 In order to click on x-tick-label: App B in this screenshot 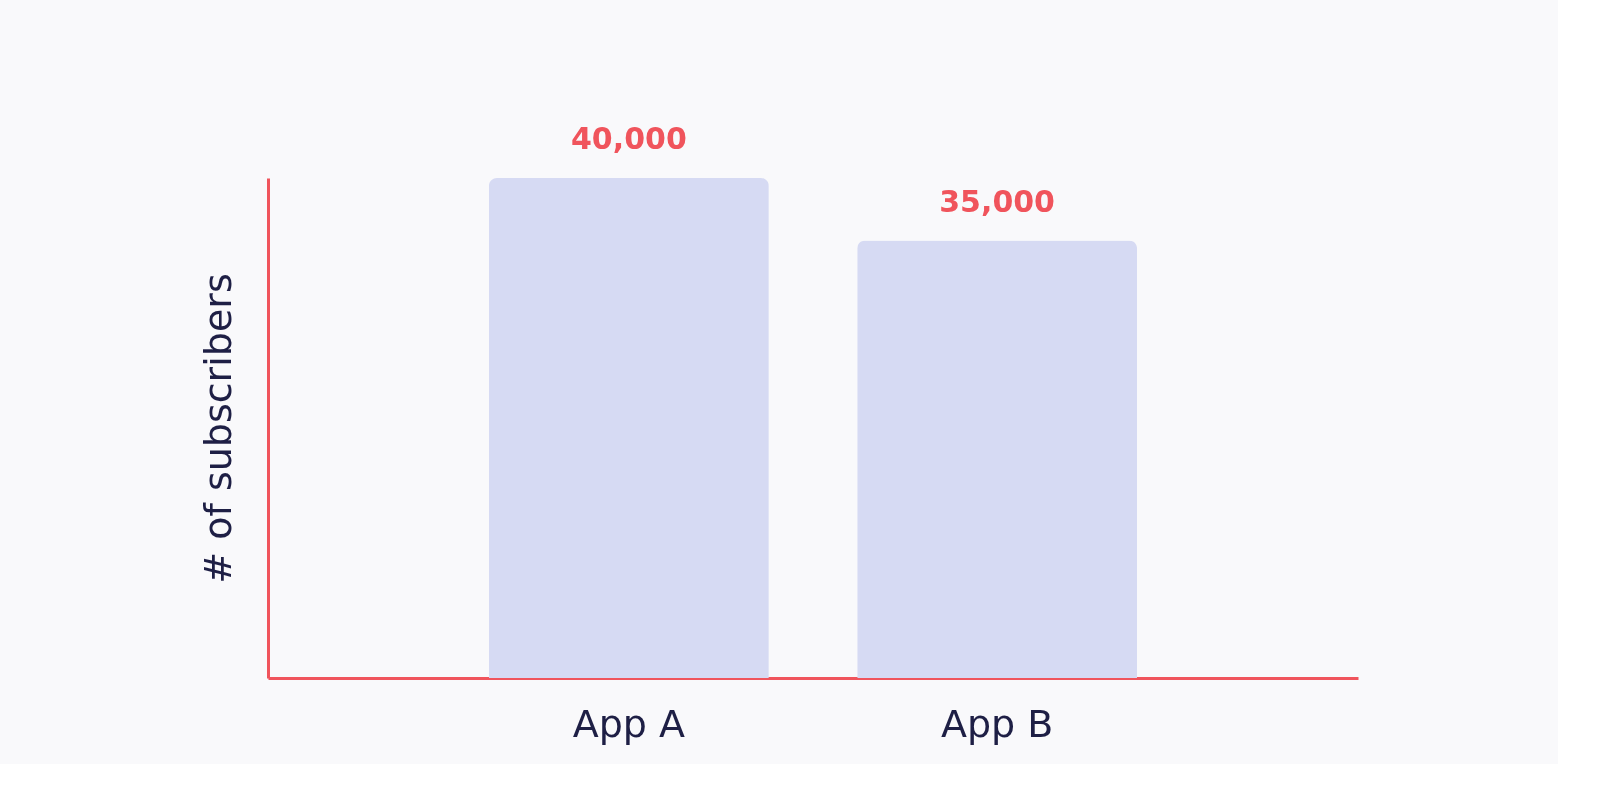, I will do `click(997, 723)`.